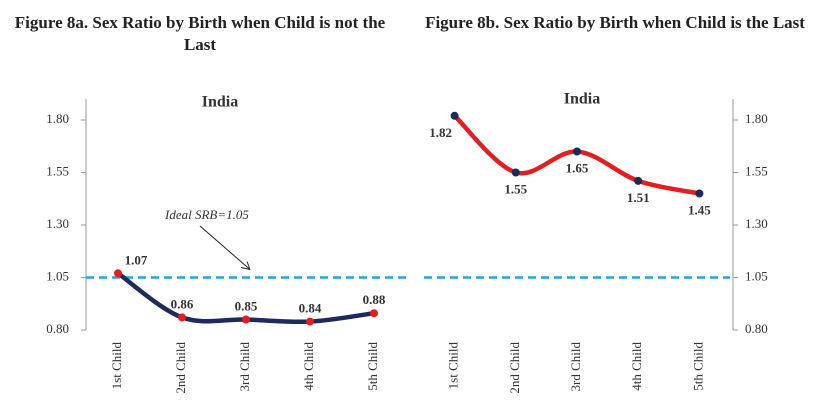 This screenshot has height=411, width=819. I want to click on annotation-arrow, so click(225, 247).